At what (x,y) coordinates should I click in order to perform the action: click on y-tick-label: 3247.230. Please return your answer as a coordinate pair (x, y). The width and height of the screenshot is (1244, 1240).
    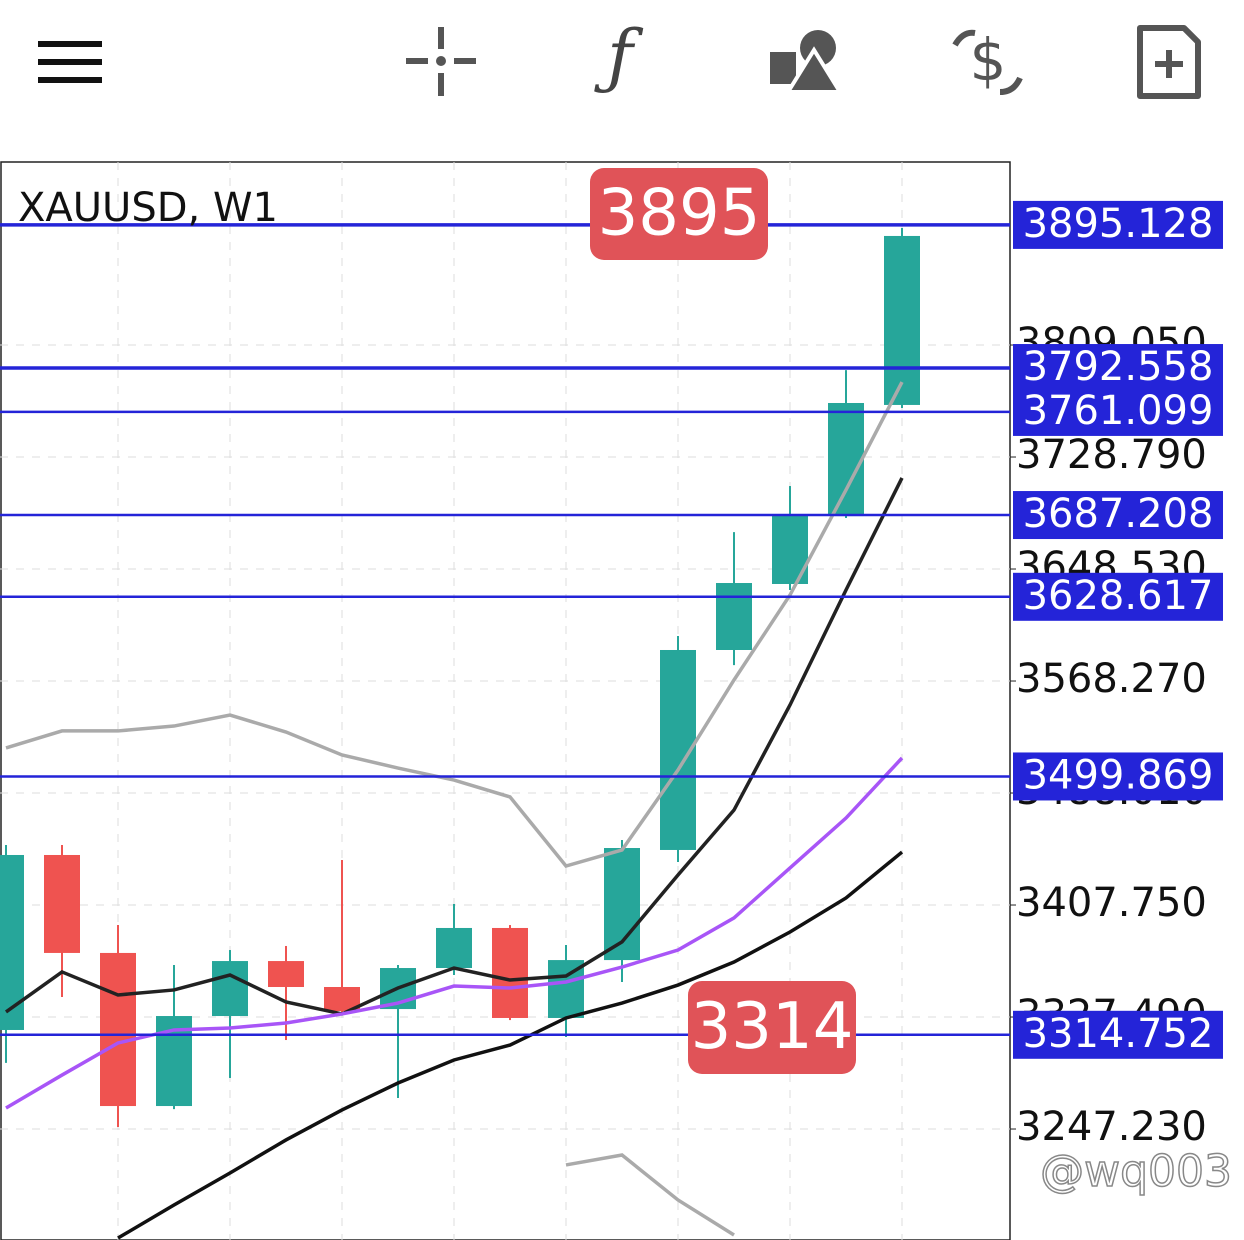
    Looking at the image, I should click on (1111, 1127).